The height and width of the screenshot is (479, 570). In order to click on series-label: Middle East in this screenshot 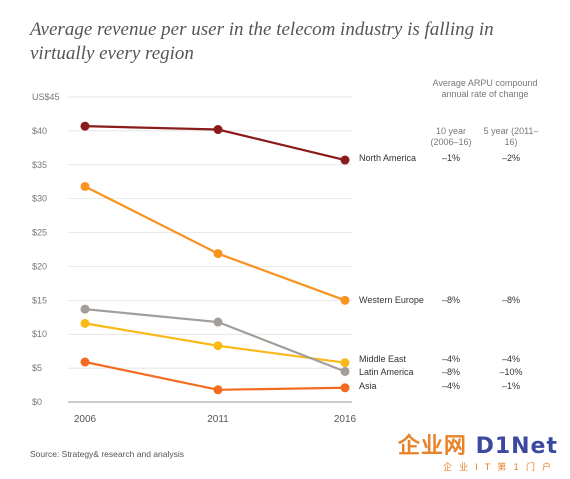, I will do `click(383, 359)`.